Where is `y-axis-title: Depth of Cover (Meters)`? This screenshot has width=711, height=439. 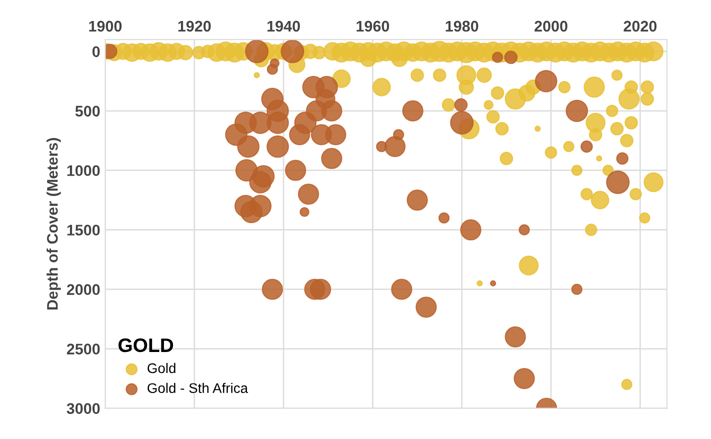
y-axis-title: Depth of Cover (Meters) is located at coordinates (53, 224).